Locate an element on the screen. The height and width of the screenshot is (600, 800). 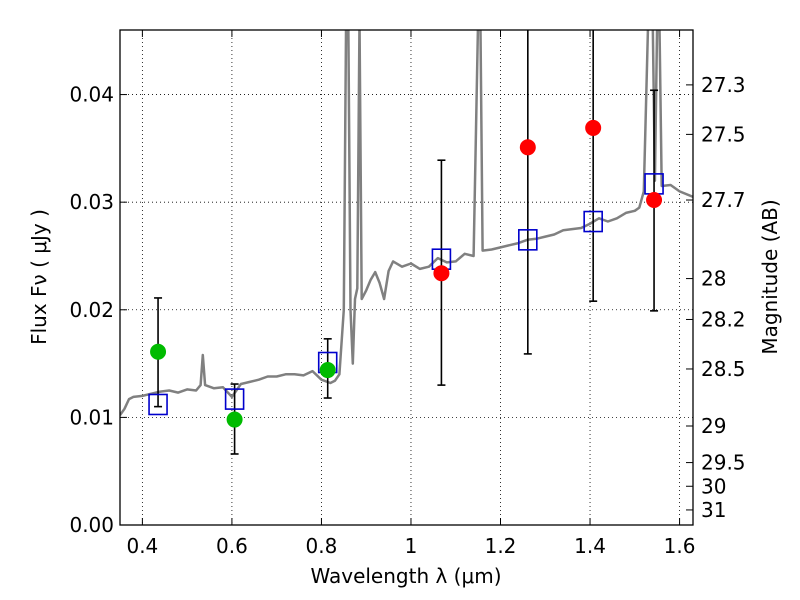
y-tick-label: 0.00 is located at coordinates (91, 525).